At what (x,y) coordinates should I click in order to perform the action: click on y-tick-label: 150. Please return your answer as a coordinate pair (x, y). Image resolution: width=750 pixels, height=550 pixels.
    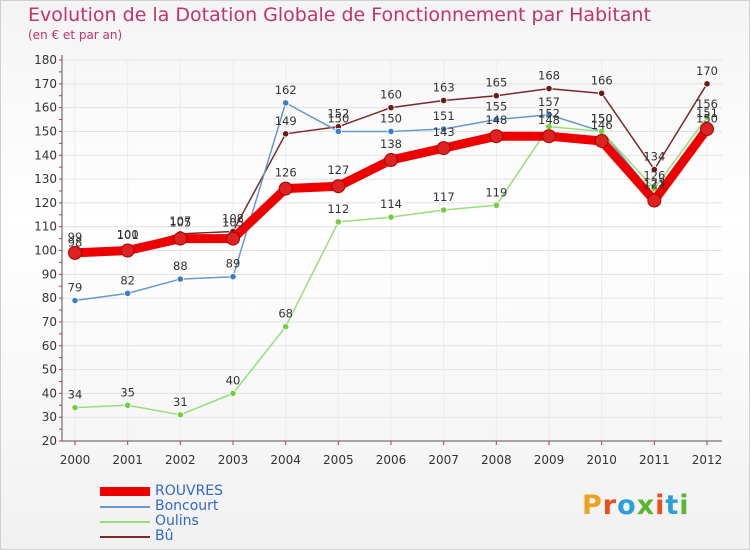
    Looking at the image, I should click on (45, 131).